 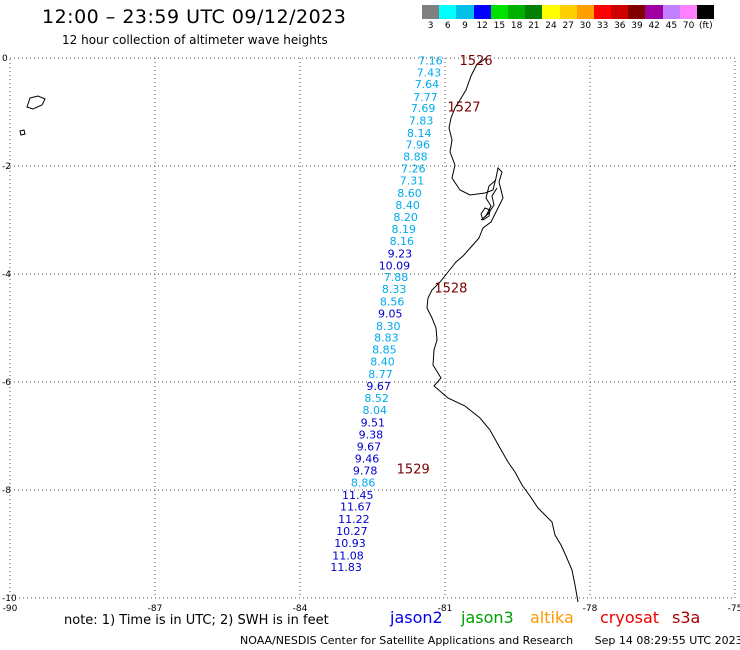 What do you see at coordinates (388, 326) in the screenshot?
I see `swh-value-label: 8.30` at bounding box center [388, 326].